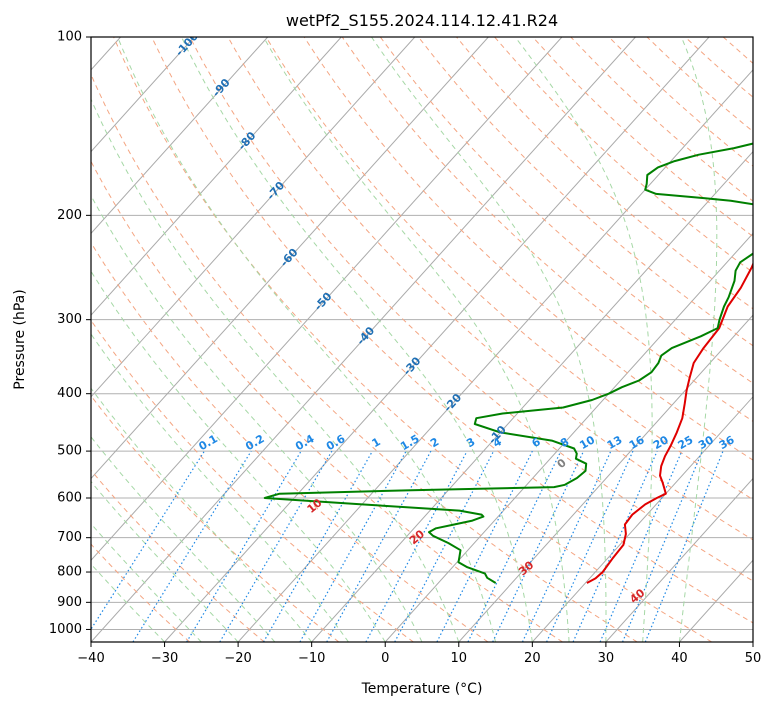 This screenshot has height=708, width=775. Describe the element at coordinates (65, 629) in the screenshot. I see `y-tick-label-1000: 1000` at that location.